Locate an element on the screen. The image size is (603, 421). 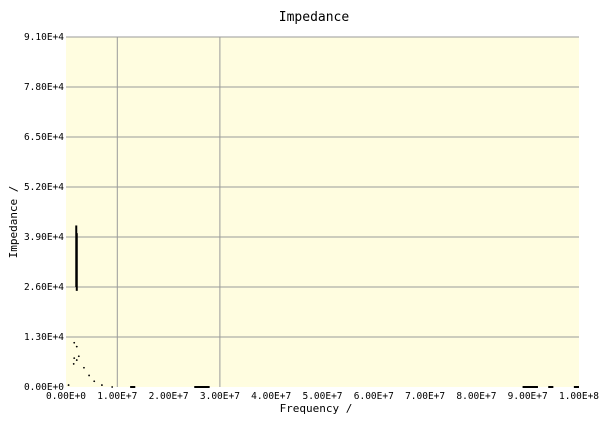
x-tick-label: 3.00E+7 is located at coordinates (220, 396).